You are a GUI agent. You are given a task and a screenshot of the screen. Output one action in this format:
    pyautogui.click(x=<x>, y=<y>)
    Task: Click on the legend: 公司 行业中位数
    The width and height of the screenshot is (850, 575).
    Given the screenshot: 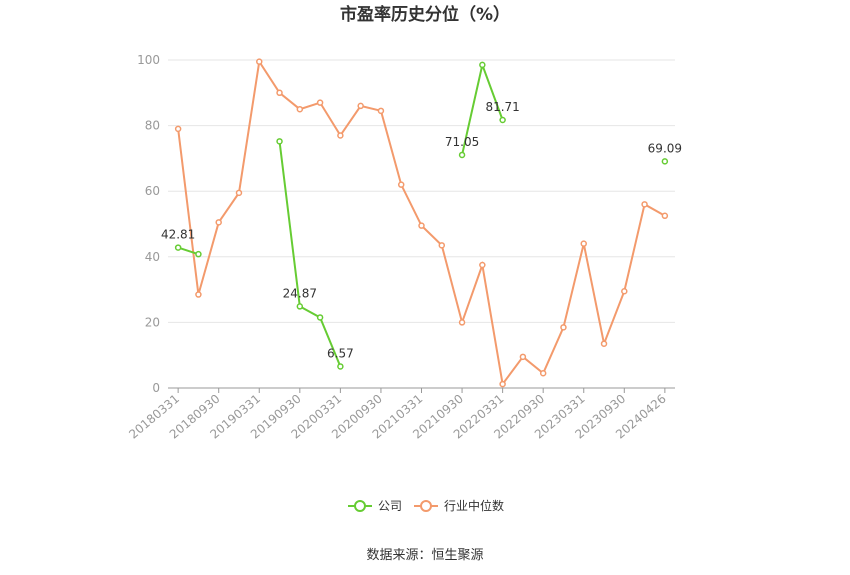 What is the action you would take?
    pyautogui.click(x=426, y=505)
    